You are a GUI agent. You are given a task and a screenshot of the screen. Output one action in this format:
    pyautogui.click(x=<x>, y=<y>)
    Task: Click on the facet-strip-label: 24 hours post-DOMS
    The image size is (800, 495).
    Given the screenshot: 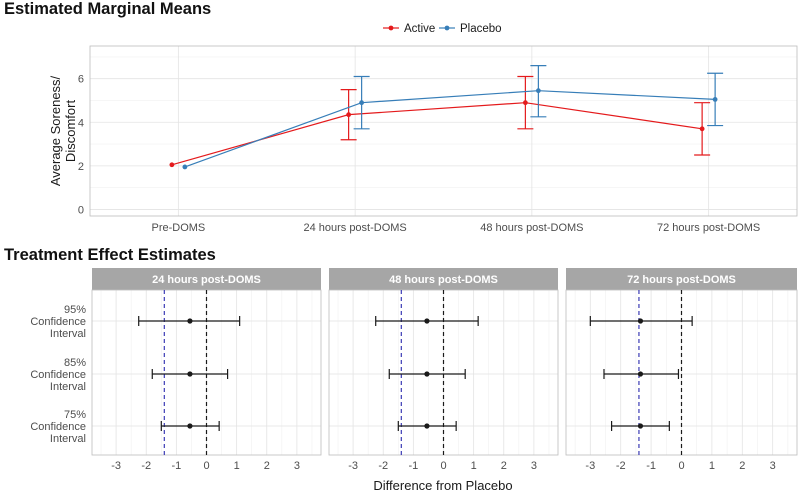 What is the action you would take?
    pyautogui.click(x=206, y=280)
    